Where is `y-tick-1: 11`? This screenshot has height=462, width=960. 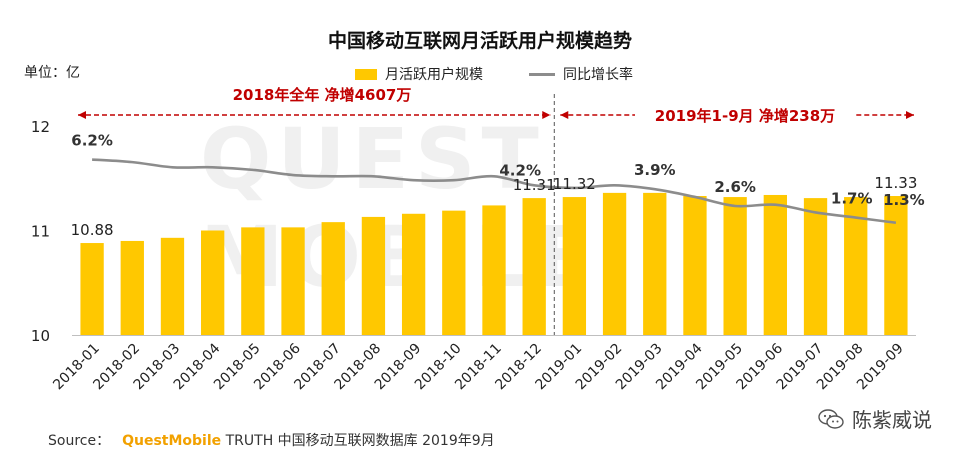 y-tick-1: 11 is located at coordinates (40, 232).